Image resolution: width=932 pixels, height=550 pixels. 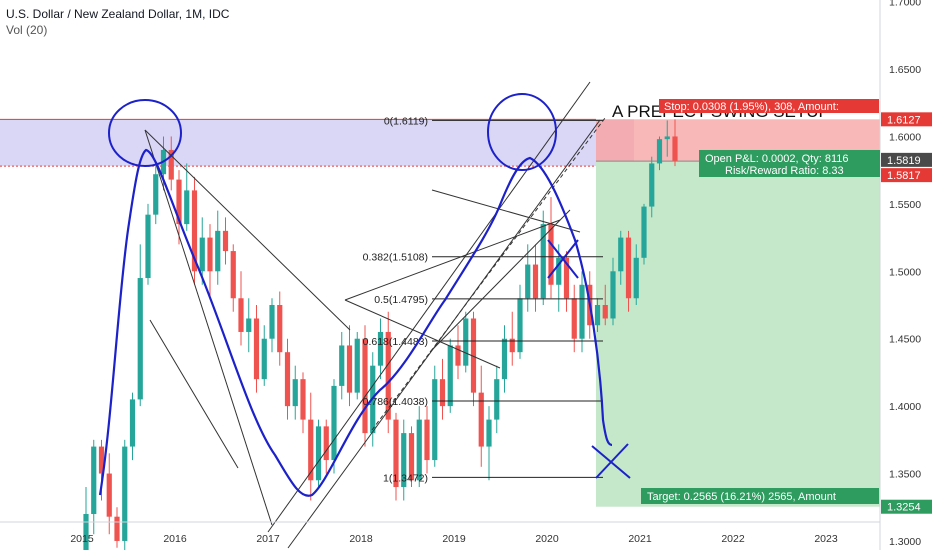 What do you see at coordinates (611, 461) in the screenshot?
I see `x-mark-target` at bounding box center [611, 461].